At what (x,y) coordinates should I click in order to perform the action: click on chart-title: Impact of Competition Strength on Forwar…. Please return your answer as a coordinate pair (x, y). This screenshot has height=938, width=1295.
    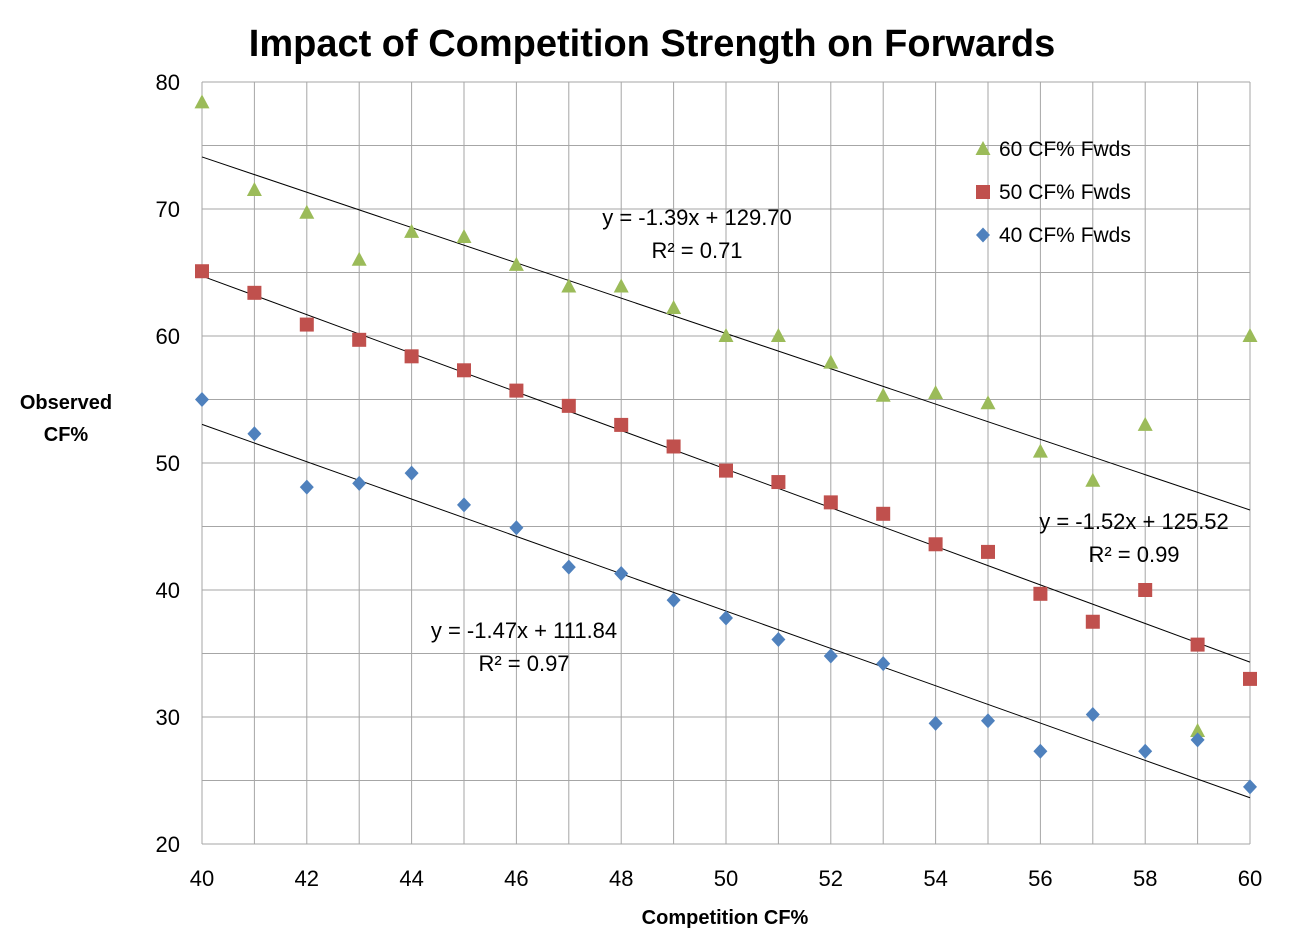
    Looking at the image, I should click on (652, 44).